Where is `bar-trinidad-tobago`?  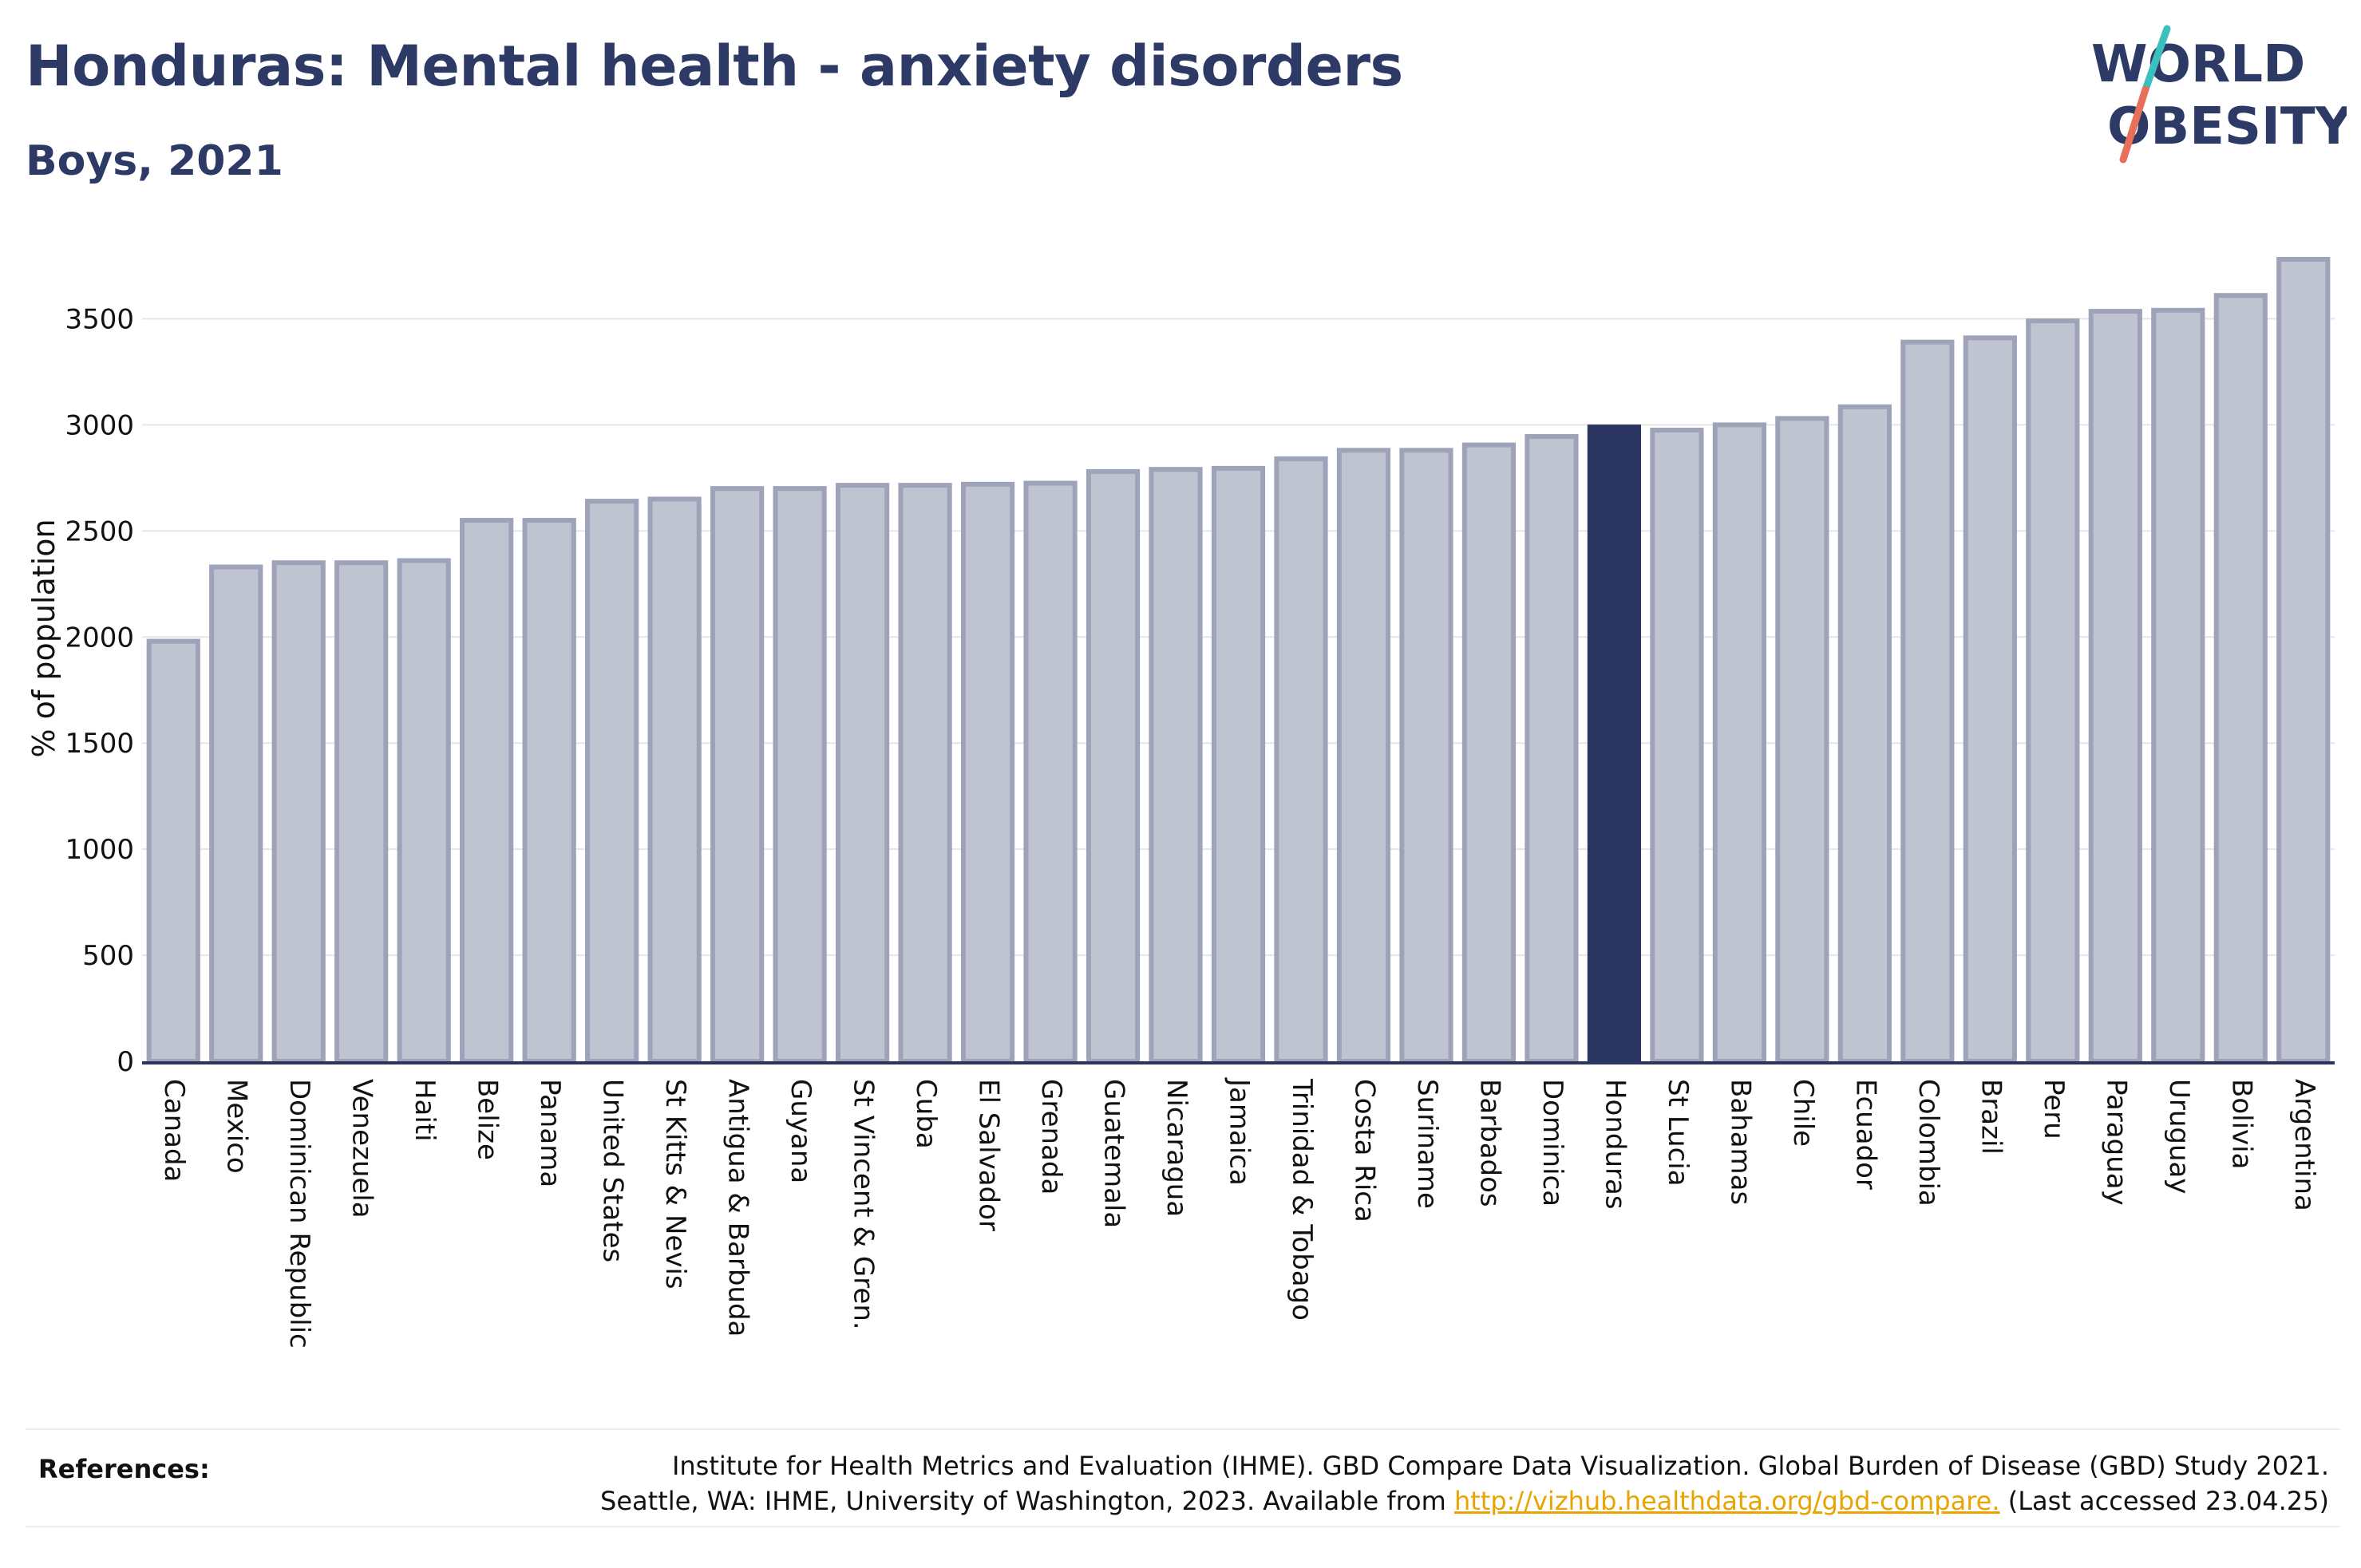 bar-trinidad-tobago is located at coordinates (1301, 760).